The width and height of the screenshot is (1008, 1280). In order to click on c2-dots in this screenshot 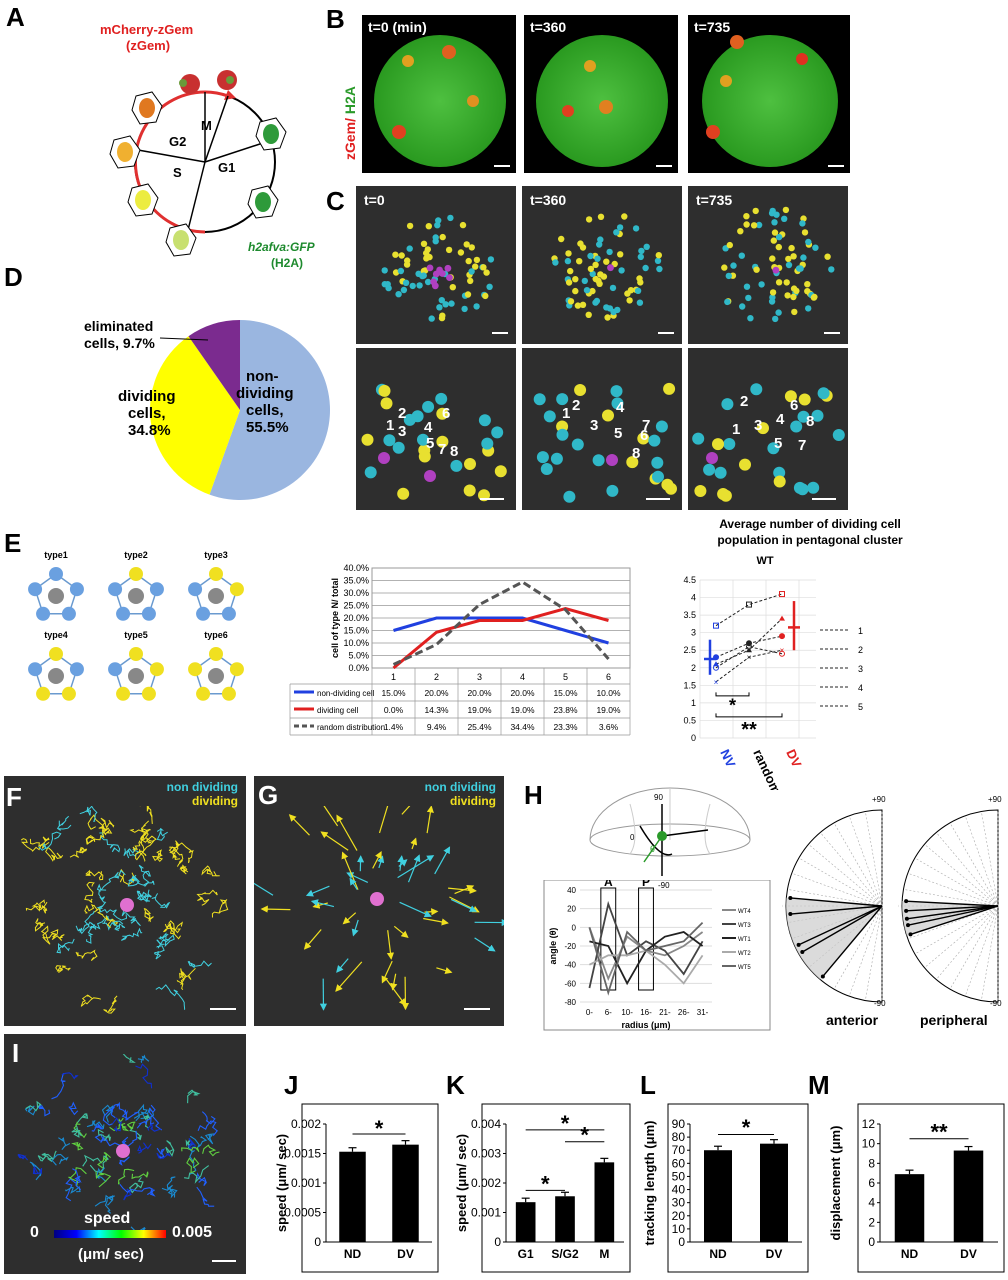, I will do `click(607, 267)`.